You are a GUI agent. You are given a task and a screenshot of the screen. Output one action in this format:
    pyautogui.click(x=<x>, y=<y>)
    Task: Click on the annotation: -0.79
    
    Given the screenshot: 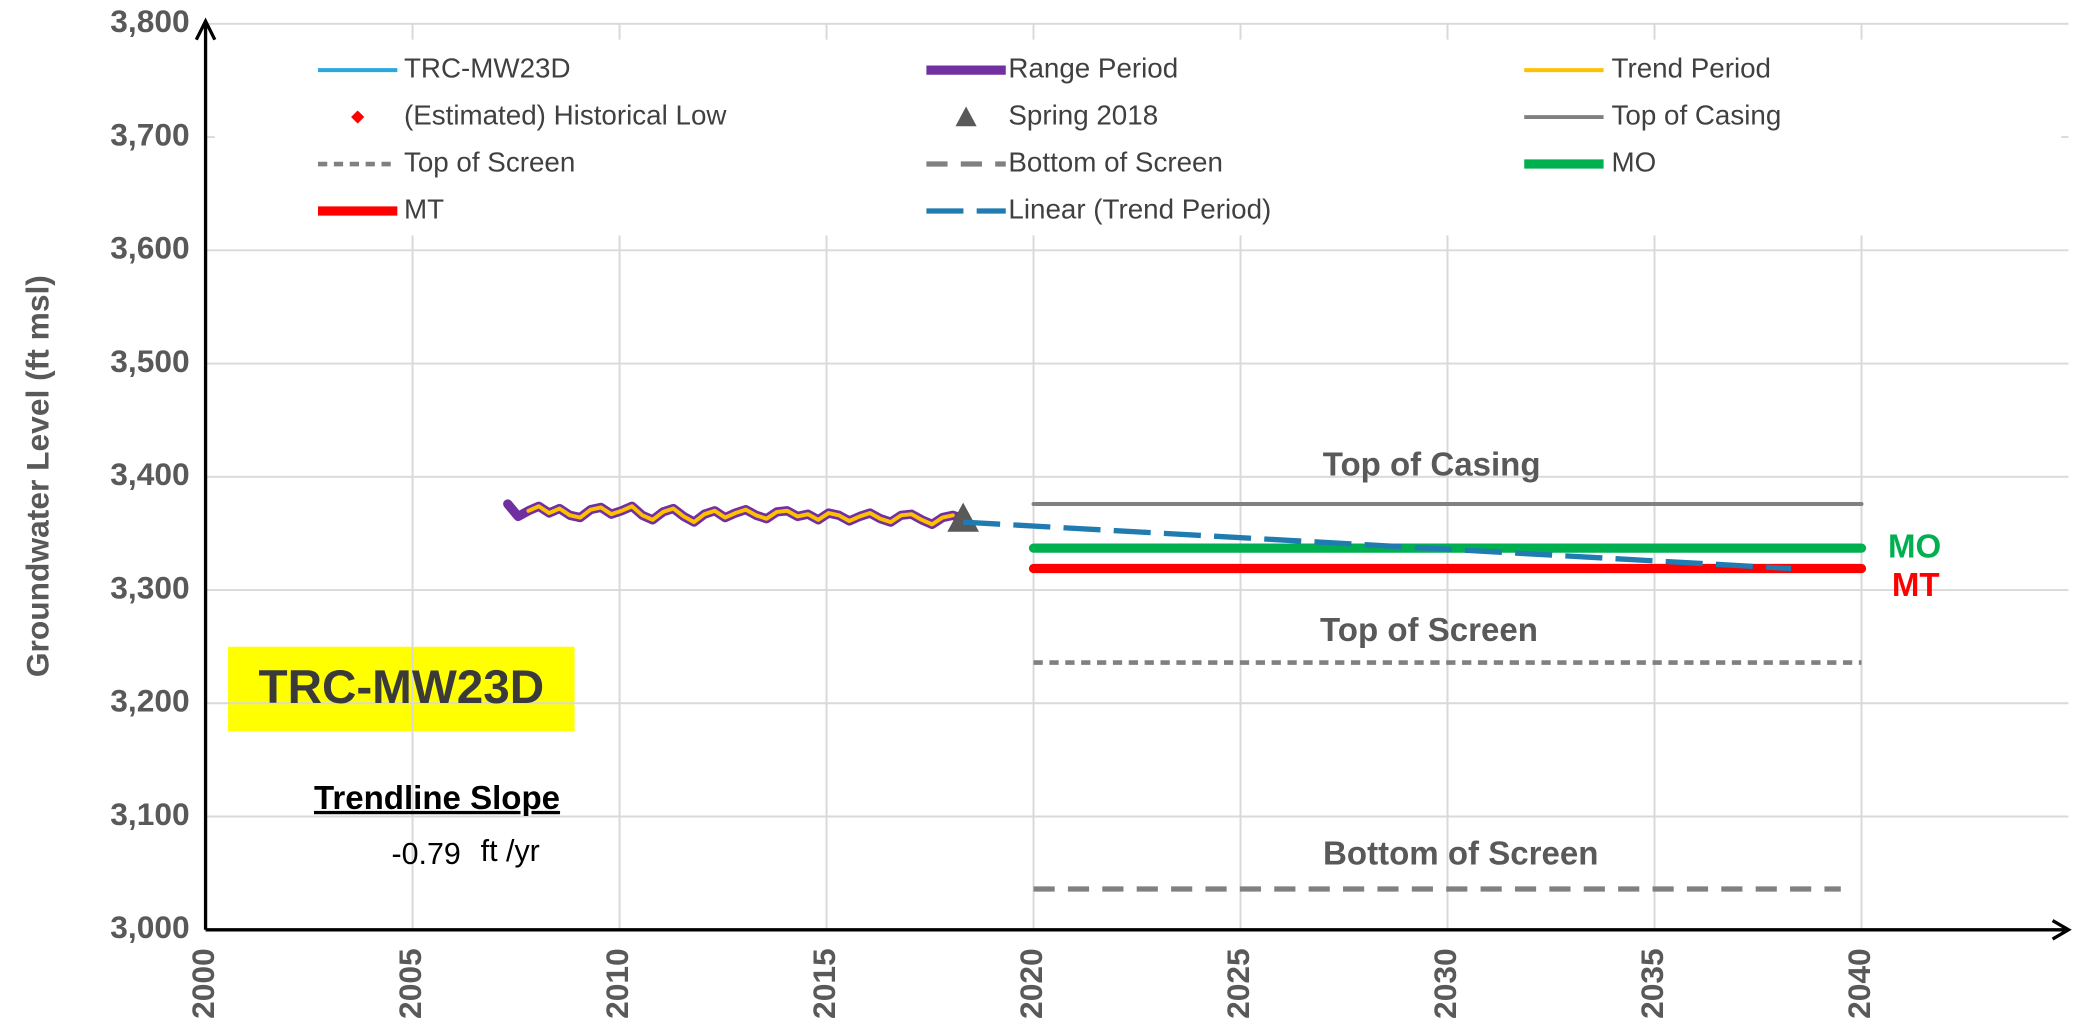 What is the action you would take?
    pyautogui.click(x=426, y=854)
    